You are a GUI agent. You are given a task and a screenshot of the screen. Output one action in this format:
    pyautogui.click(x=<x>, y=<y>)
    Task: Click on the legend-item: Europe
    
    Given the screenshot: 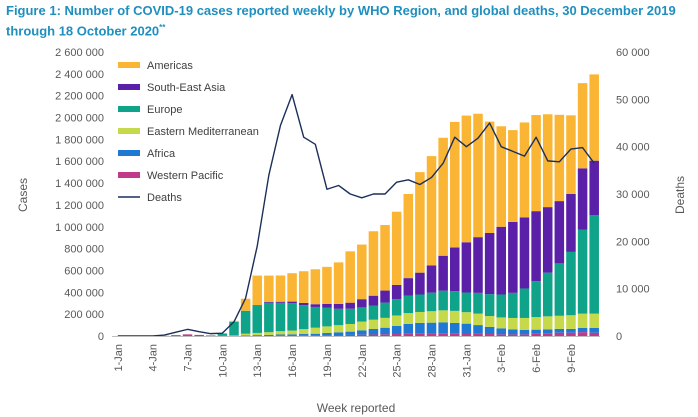 What is the action you would take?
    pyautogui.click(x=150, y=110)
    